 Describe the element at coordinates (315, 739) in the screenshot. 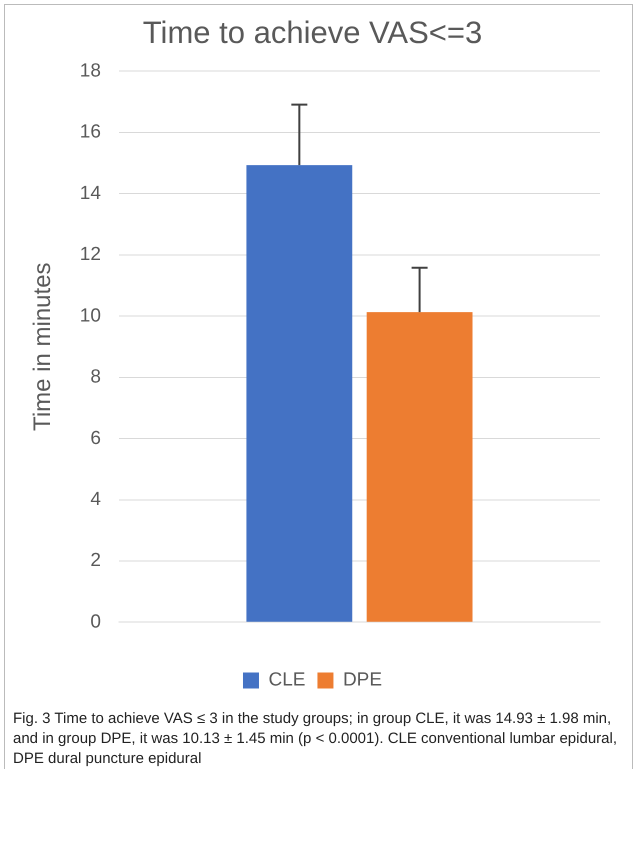

I see `caption: Fig. 3 Time to achieve VAS ≤ 3 in the study groups; in group CLE, it was 14.93 ± 1.98 min, and in group DPE, it was 10.13 ± 1.45 min (p < 0.0001). CLE conventional lumbar epidural, DPE dural puncture epidural` at that location.